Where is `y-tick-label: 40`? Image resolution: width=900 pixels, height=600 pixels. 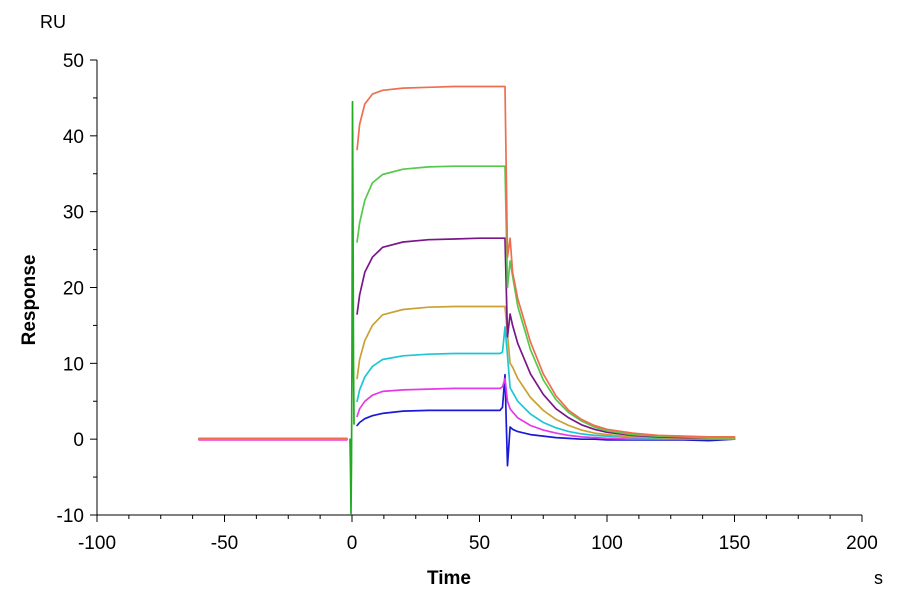 y-tick-label: 40 is located at coordinates (73, 137).